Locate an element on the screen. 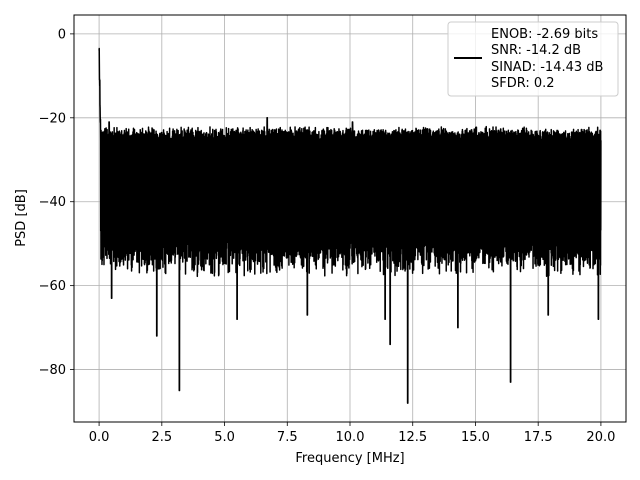  x-axis-label: Frequency [MHz] is located at coordinates (349, 458).